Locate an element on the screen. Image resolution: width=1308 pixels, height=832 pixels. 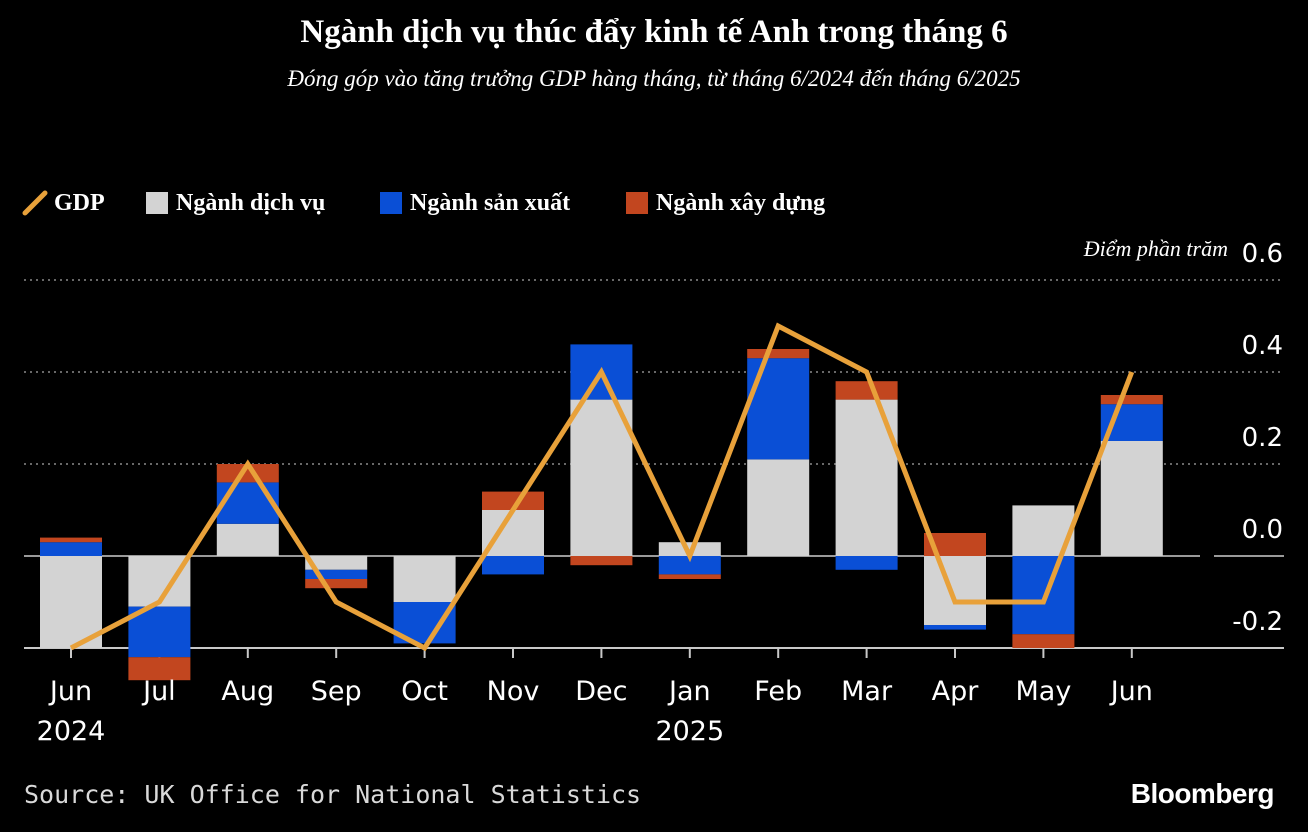
legend-item-gdp: GDP is located at coordinates (63, 203).